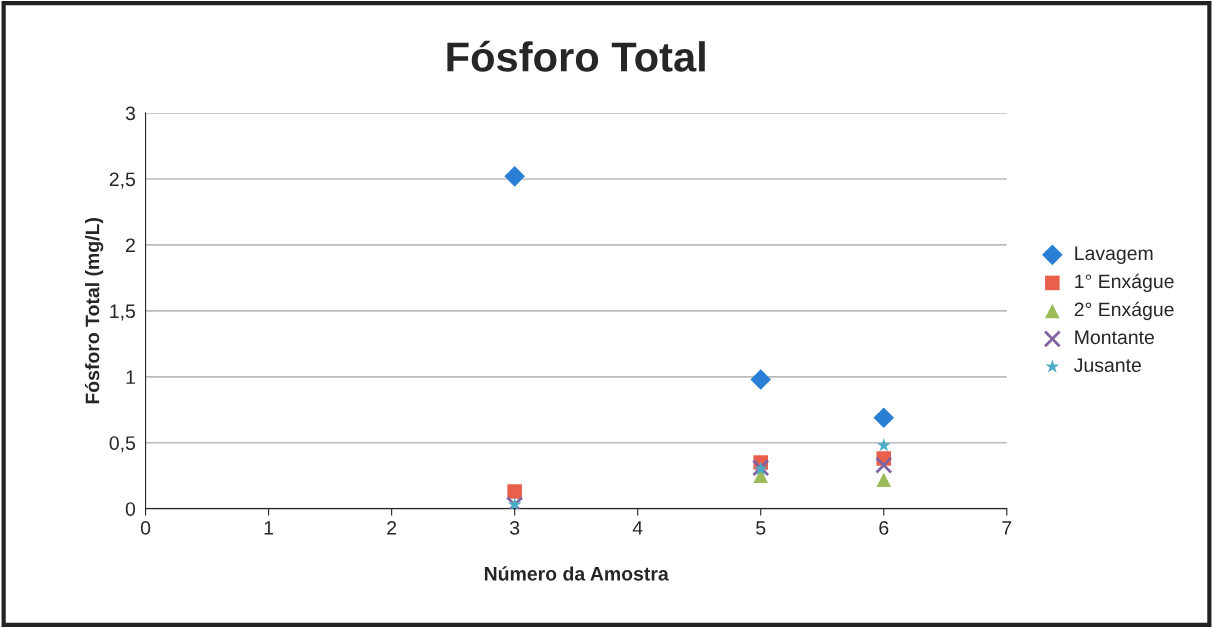 This screenshot has width=1213, height=628. I want to click on x-tick-label: 4, so click(637, 528).